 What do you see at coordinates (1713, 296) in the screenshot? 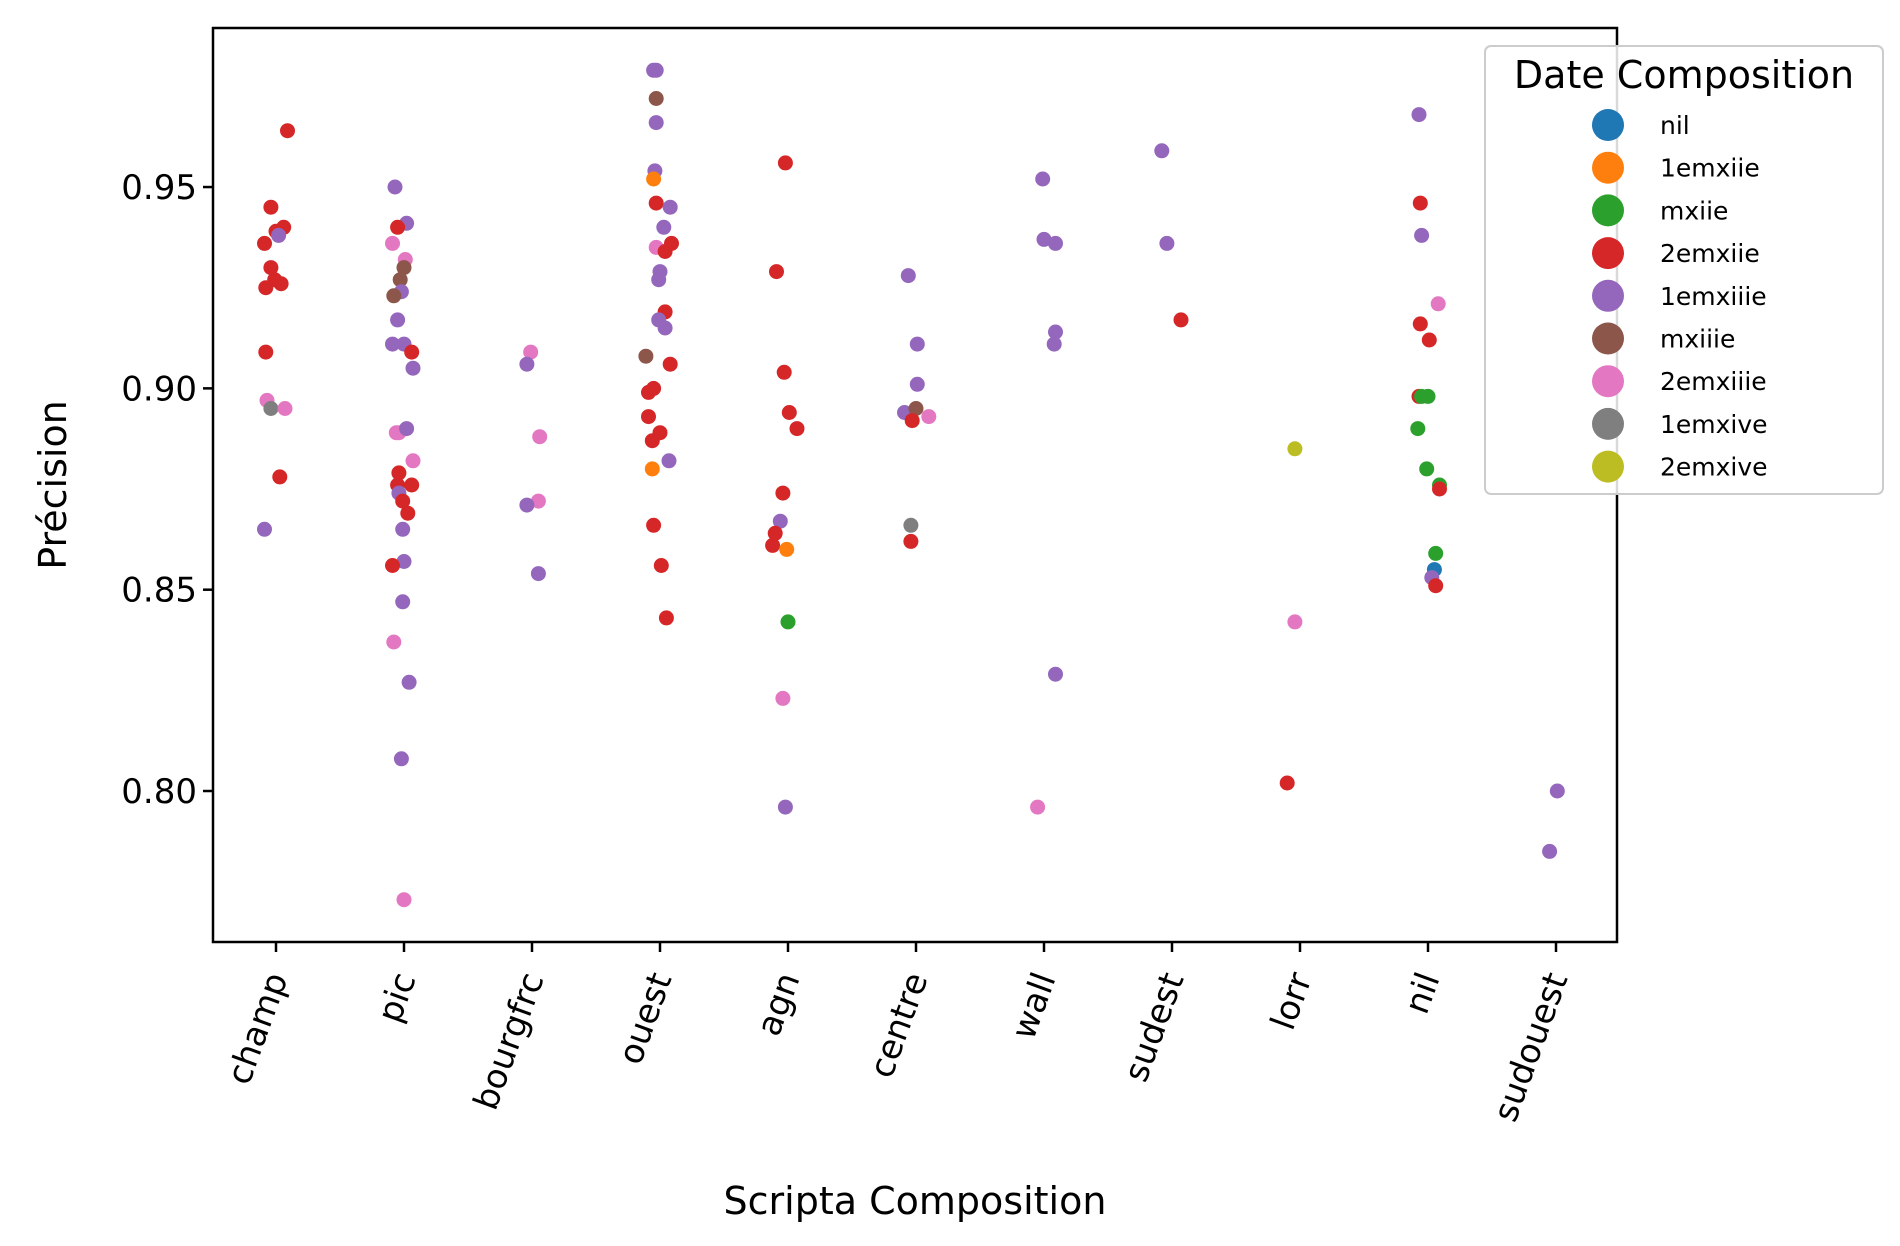
I see `legend-label-1emxiiie: 1emxiiie` at bounding box center [1713, 296].